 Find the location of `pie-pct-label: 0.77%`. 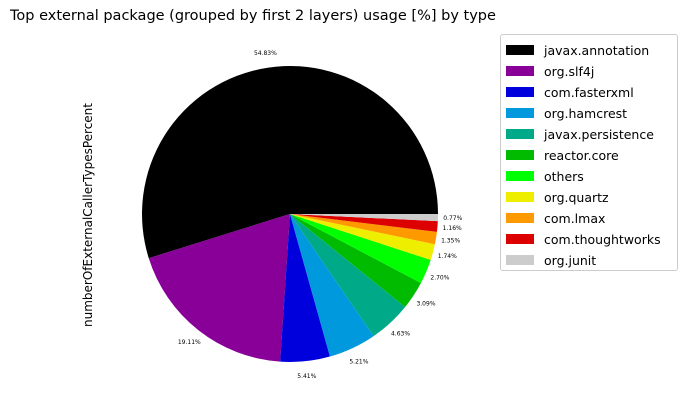

pie-pct-label: 0.77% is located at coordinates (452, 218).